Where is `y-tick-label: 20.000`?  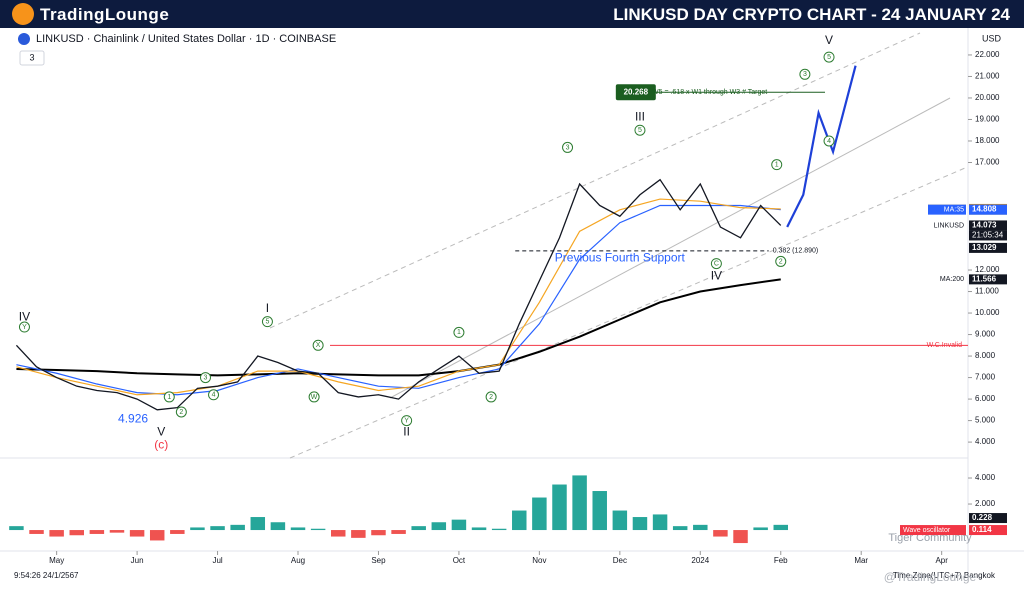 y-tick-label: 20.000 is located at coordinates (987, 97).